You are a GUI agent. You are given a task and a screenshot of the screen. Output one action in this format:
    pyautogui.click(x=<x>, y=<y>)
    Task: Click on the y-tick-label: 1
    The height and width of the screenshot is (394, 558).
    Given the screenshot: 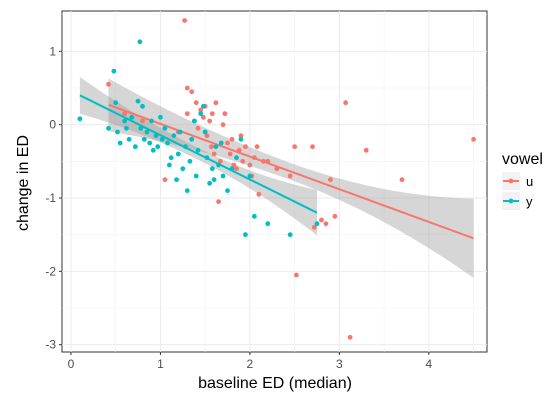 What is the action you would take?
    pyautogui.click(x=52, y=51)
    